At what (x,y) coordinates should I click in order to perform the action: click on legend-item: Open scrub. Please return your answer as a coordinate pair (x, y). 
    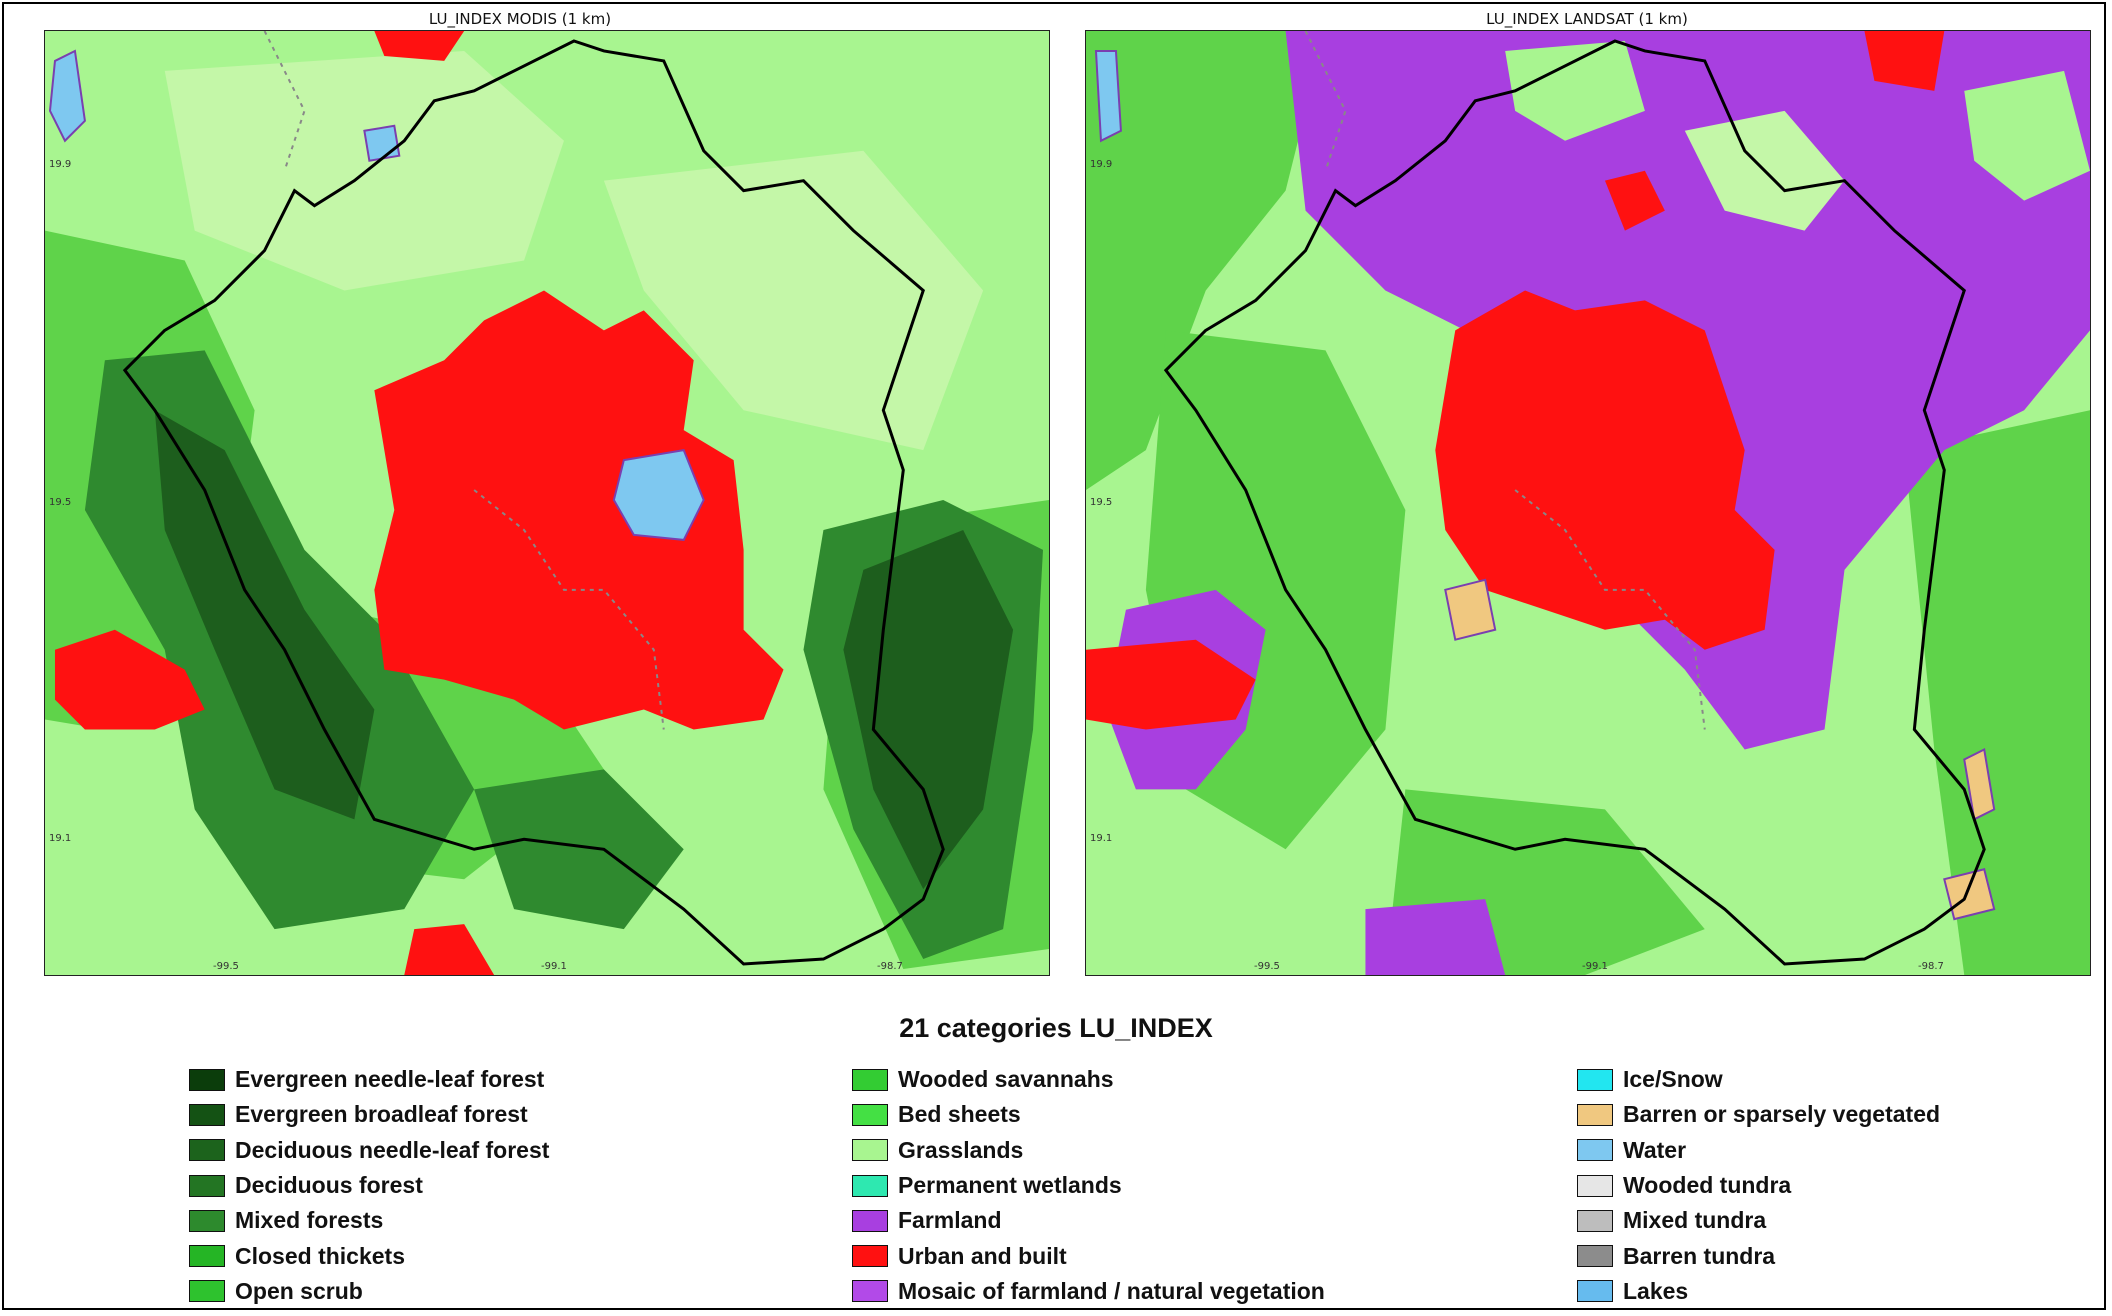
    Looking at the image, I should click on (369, 1291).